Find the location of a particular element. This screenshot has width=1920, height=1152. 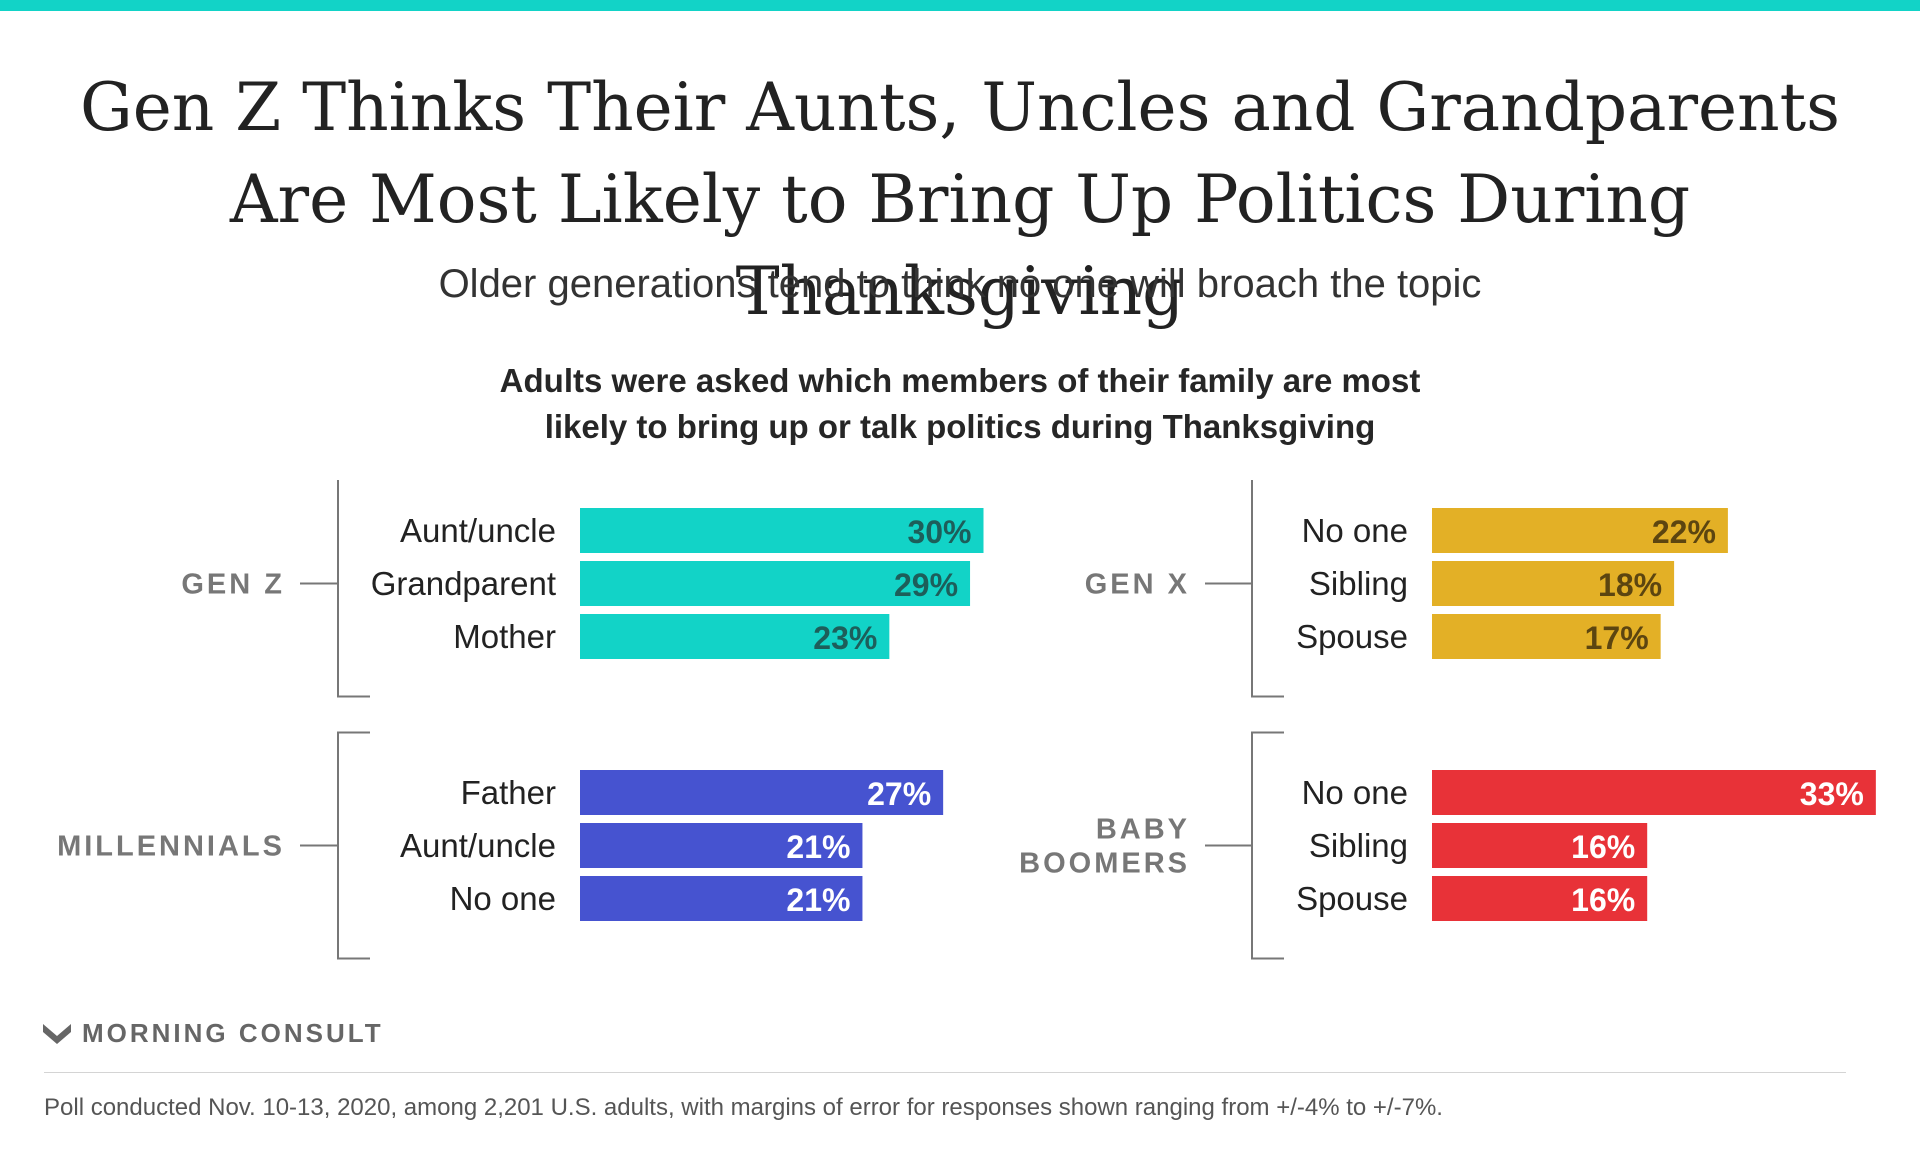

value-label: 22% is located at coordinates (1684, 532).